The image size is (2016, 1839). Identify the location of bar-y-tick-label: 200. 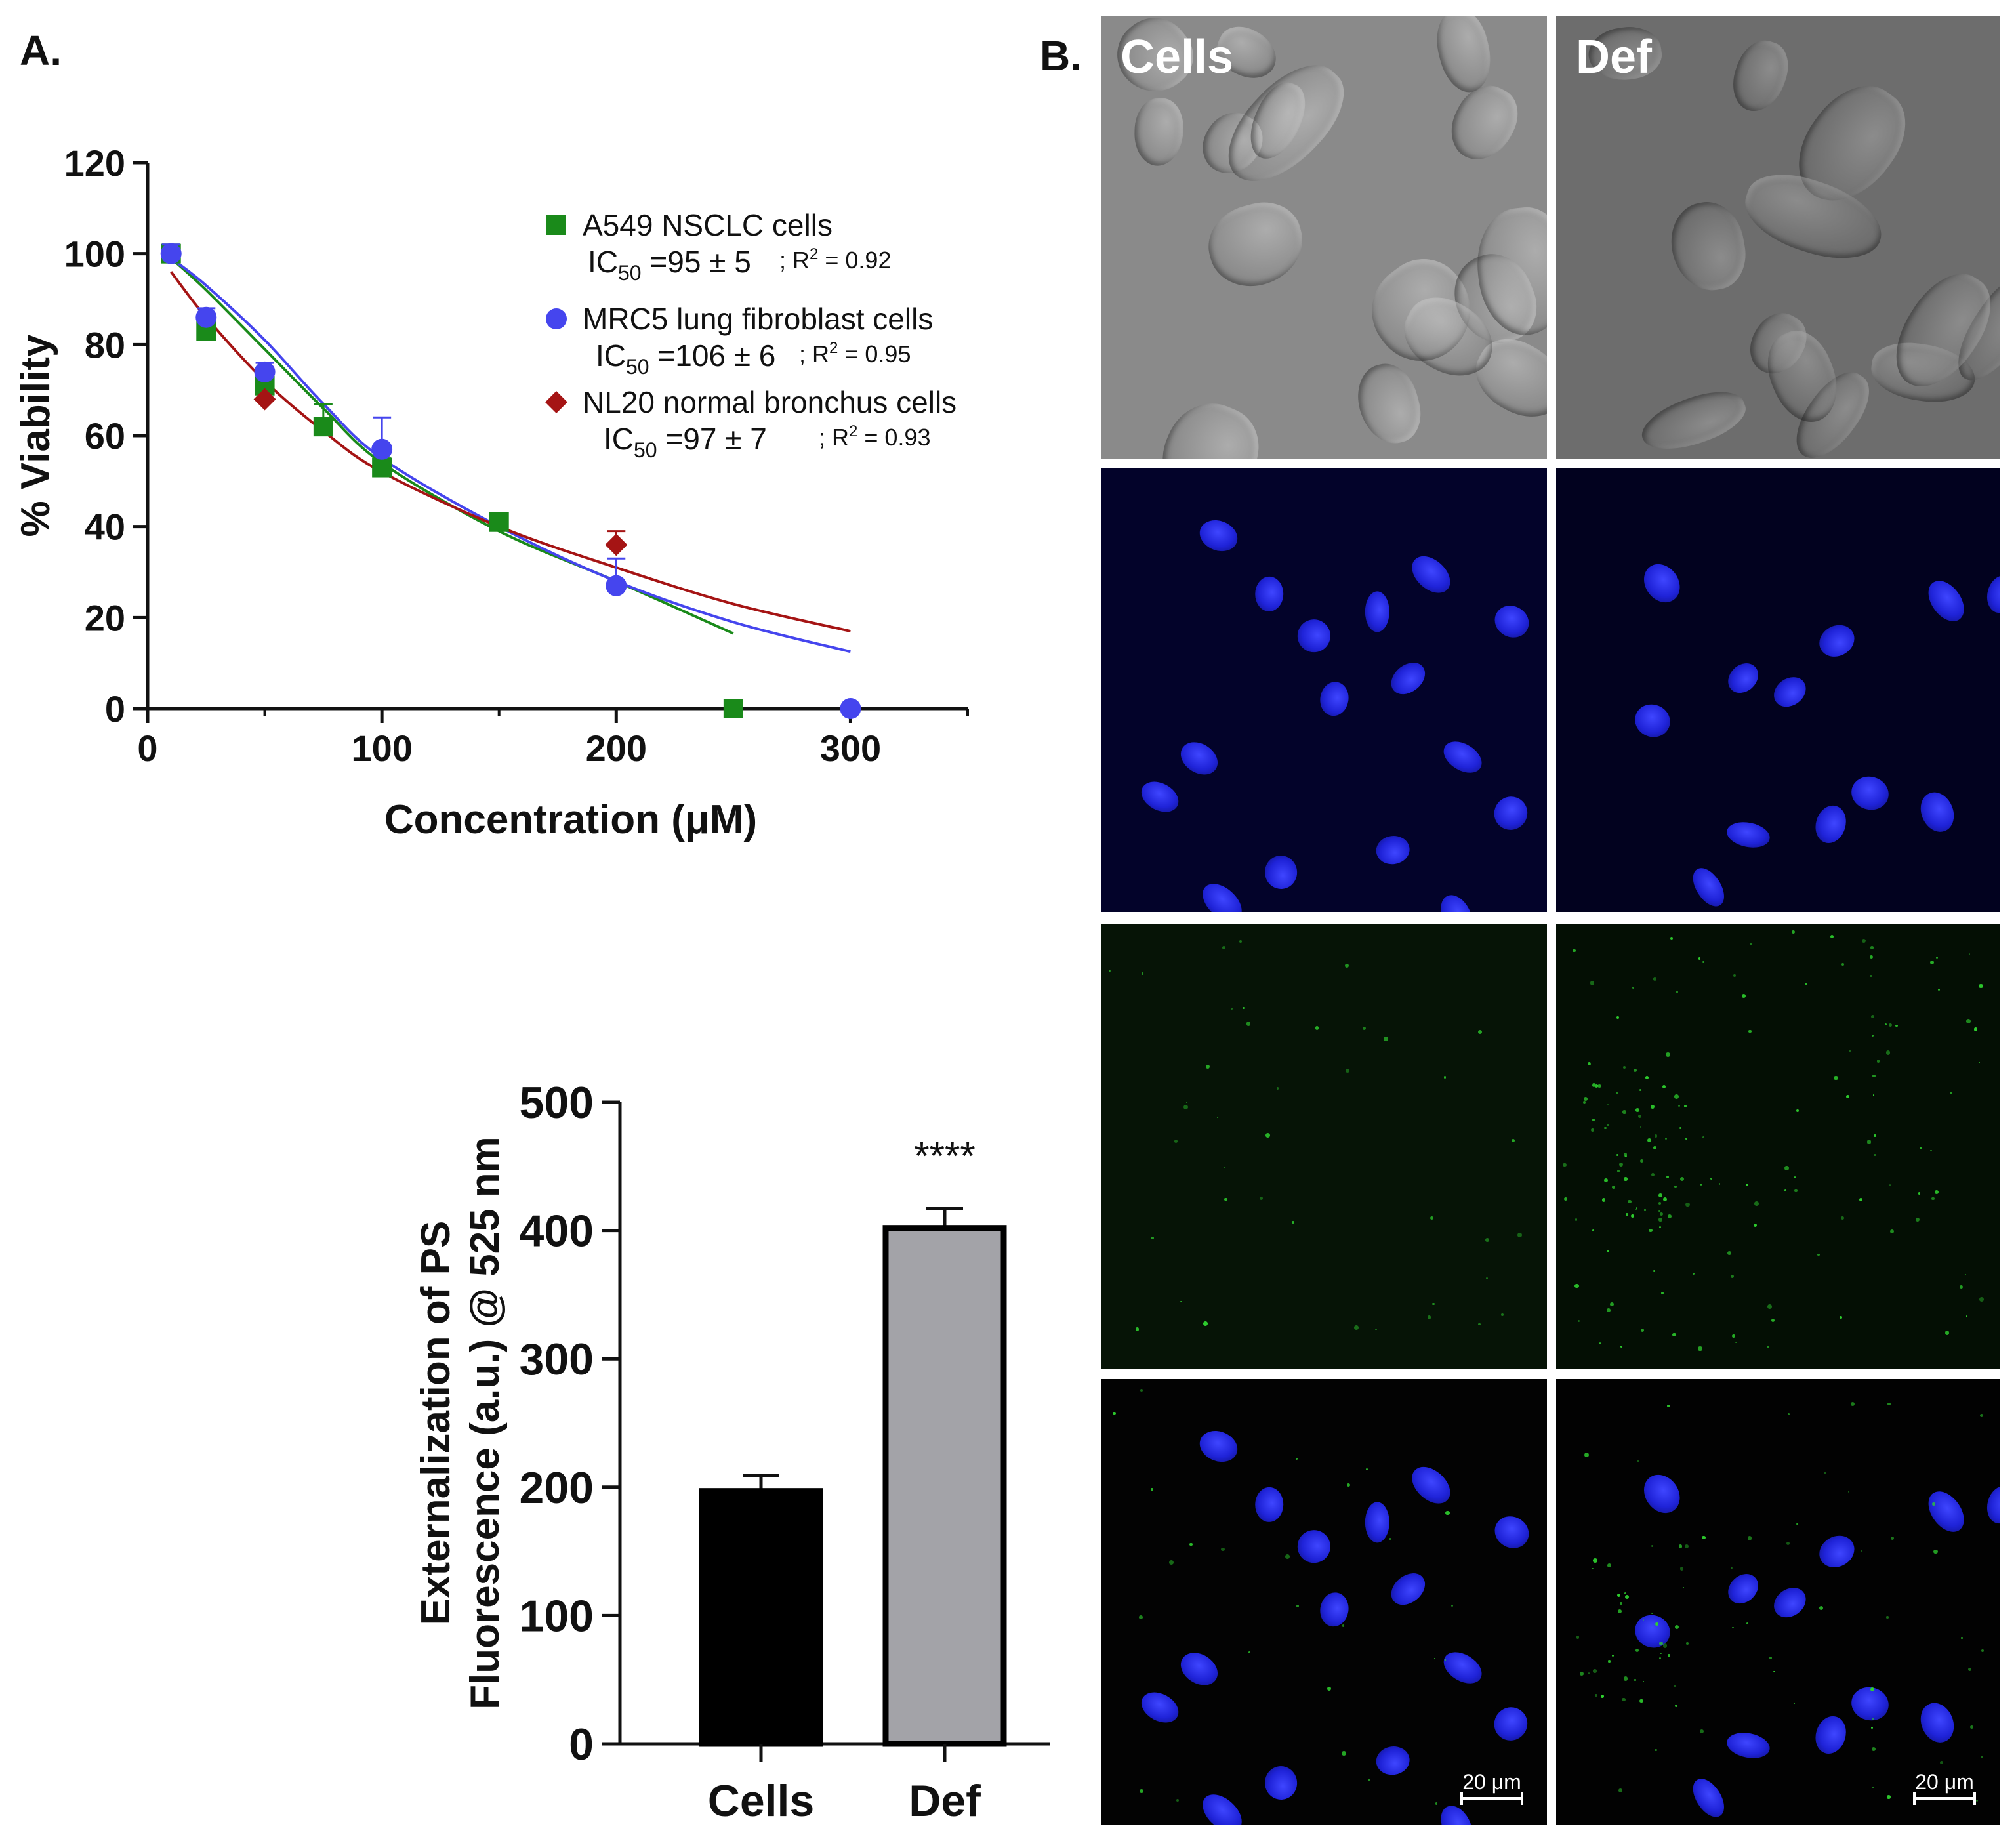
(557, 1488).